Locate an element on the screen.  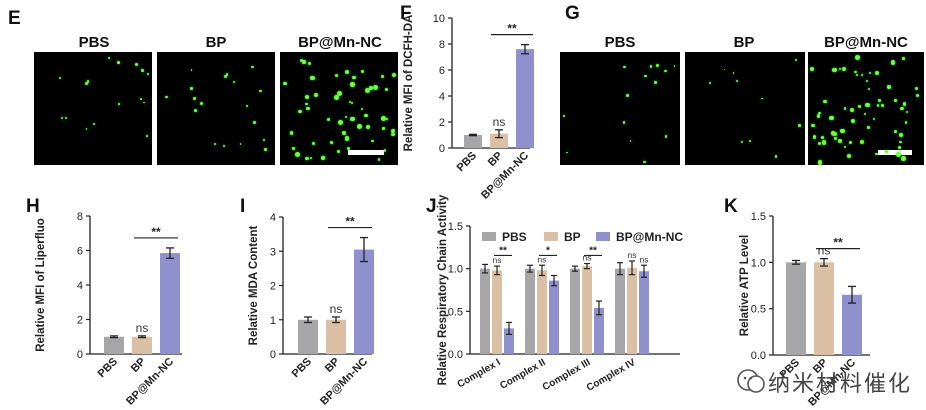
bar-bpmnnc-complex-ii is located at coordinates (554, 317).